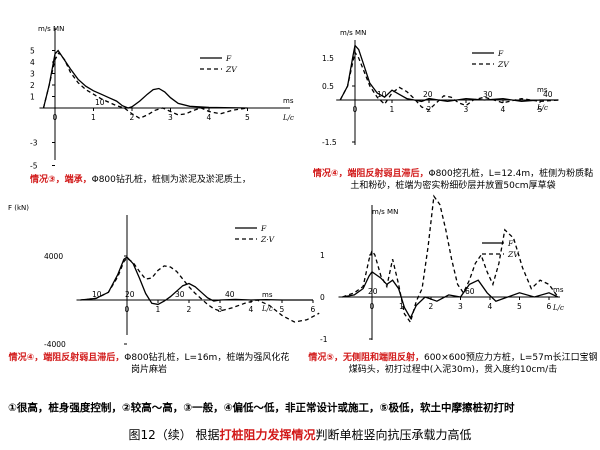 The image size is (600, 450). I want to click on p3-y-label: F (kN), so click(18, 208).